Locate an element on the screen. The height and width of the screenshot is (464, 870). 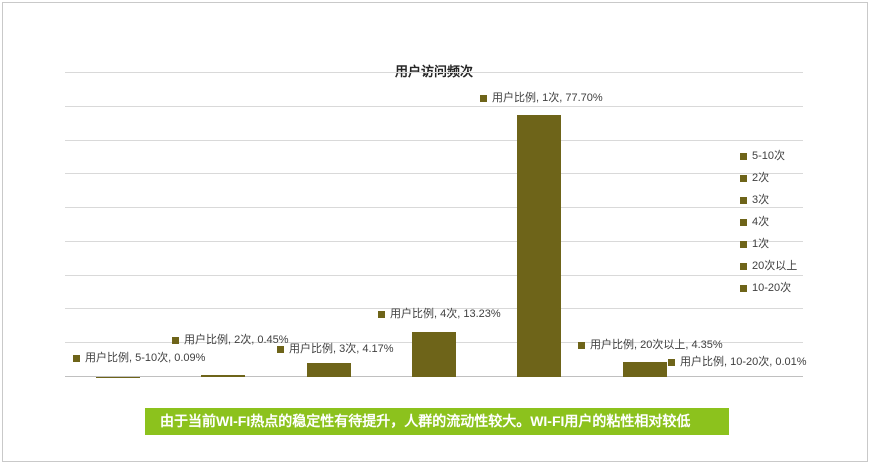
bar-2次 is located at coordinates (223, 376).